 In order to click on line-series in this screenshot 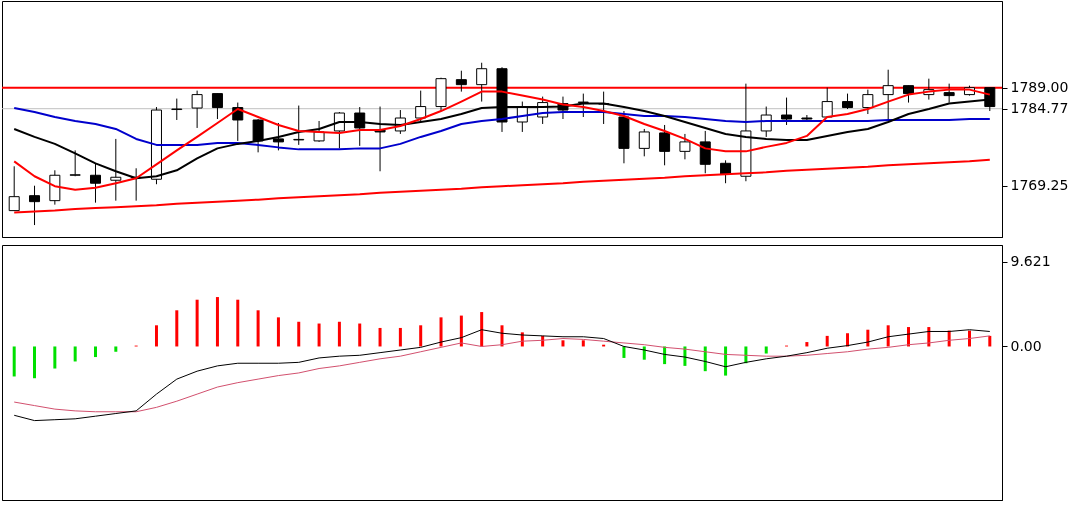, I will do `click(502, 374)`.